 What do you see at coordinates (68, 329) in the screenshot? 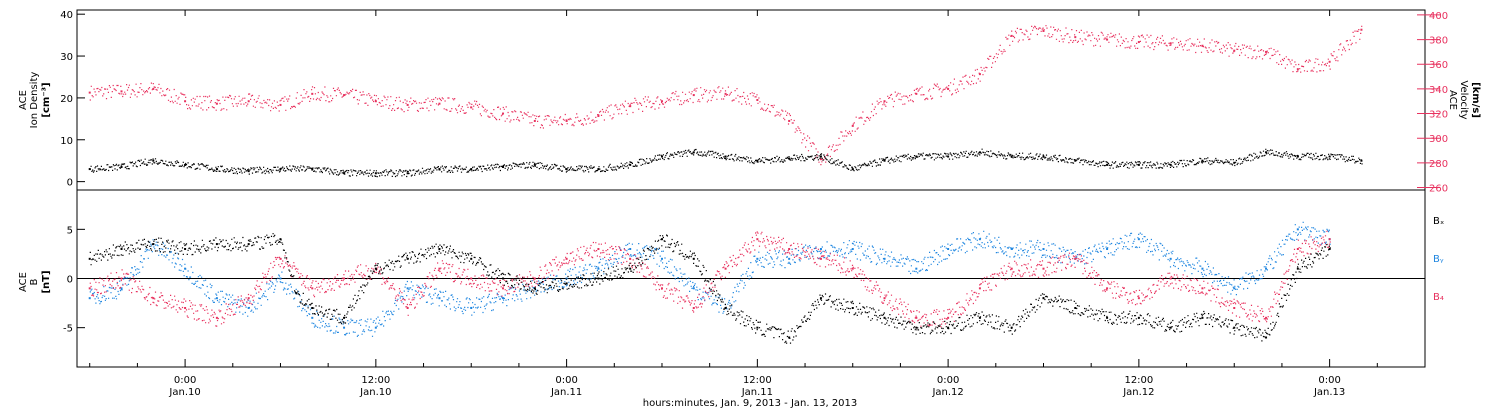
I see `b-tick-label: -5` at bounding box center [68, 329].